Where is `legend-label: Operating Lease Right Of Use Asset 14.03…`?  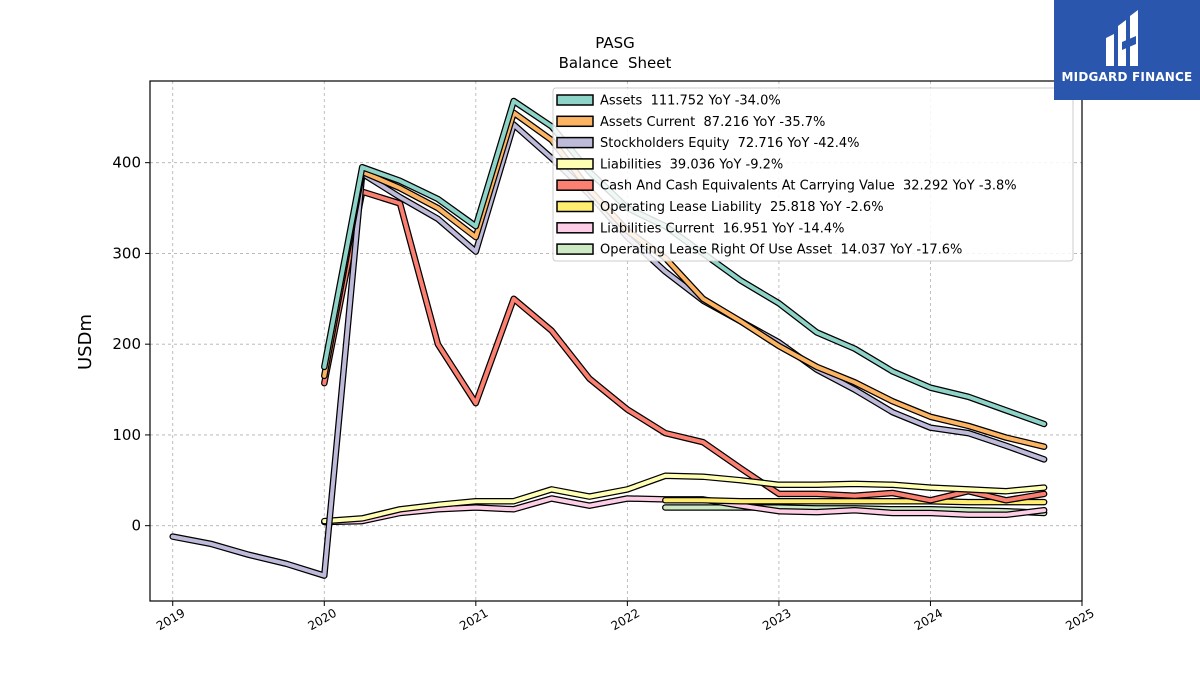
legend-label: Operating Lease Right Of Use Asset 14.03… is located at coordinates (781, 250).